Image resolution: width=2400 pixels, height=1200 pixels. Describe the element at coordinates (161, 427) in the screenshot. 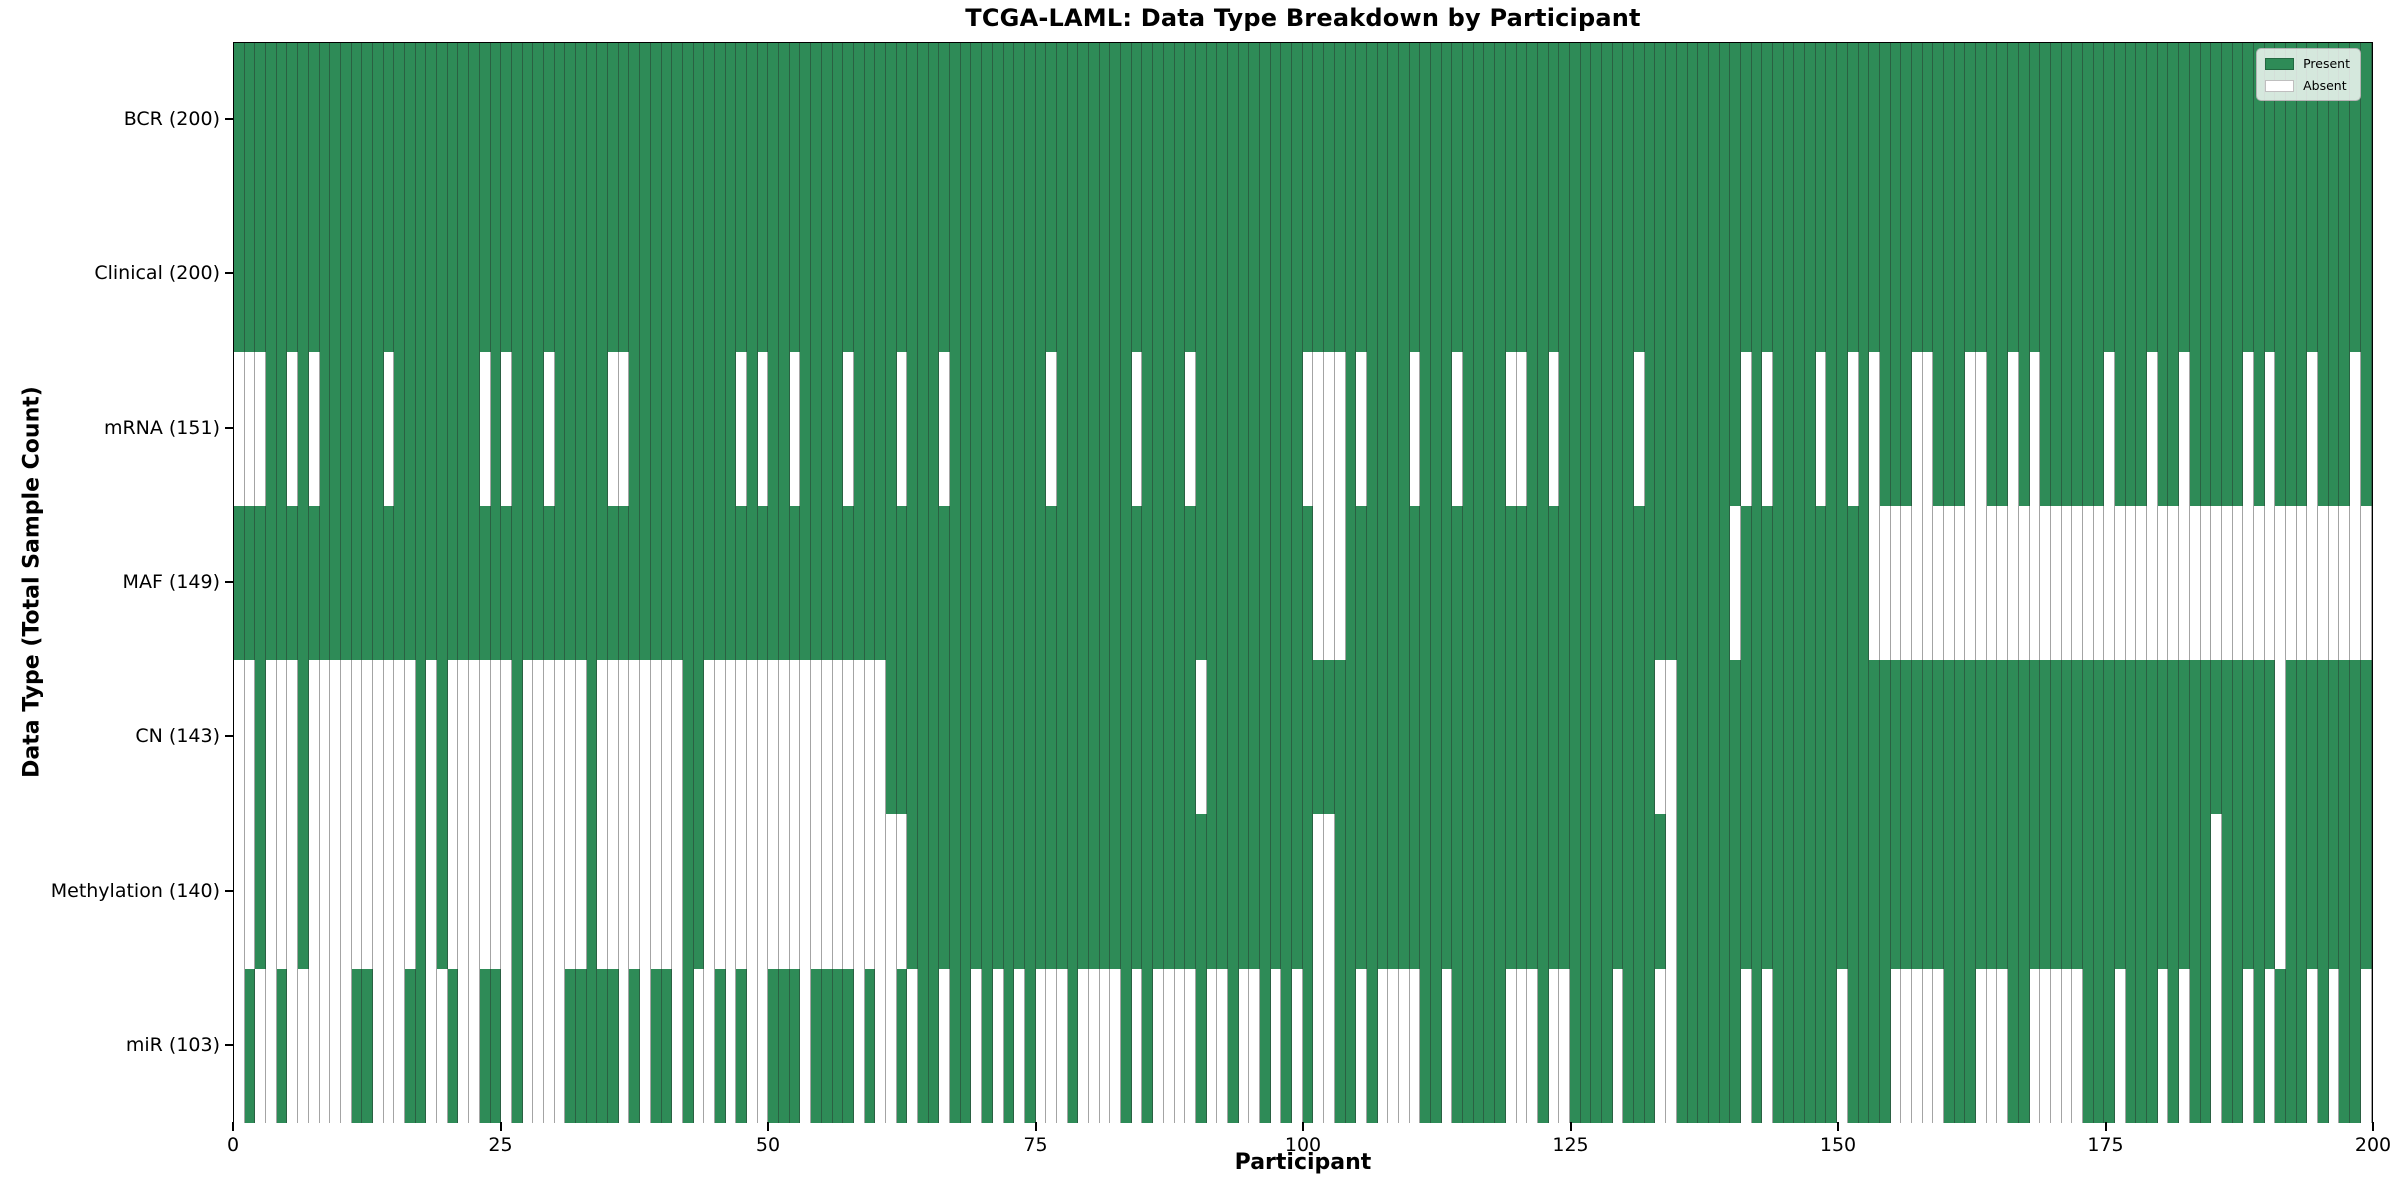

I see `ytick-label-mRNA: mRNA (151)` at that location.